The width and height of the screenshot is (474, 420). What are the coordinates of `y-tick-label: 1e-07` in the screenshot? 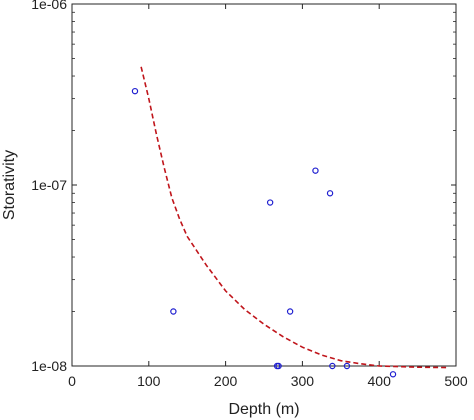 It's located at (49, 185).